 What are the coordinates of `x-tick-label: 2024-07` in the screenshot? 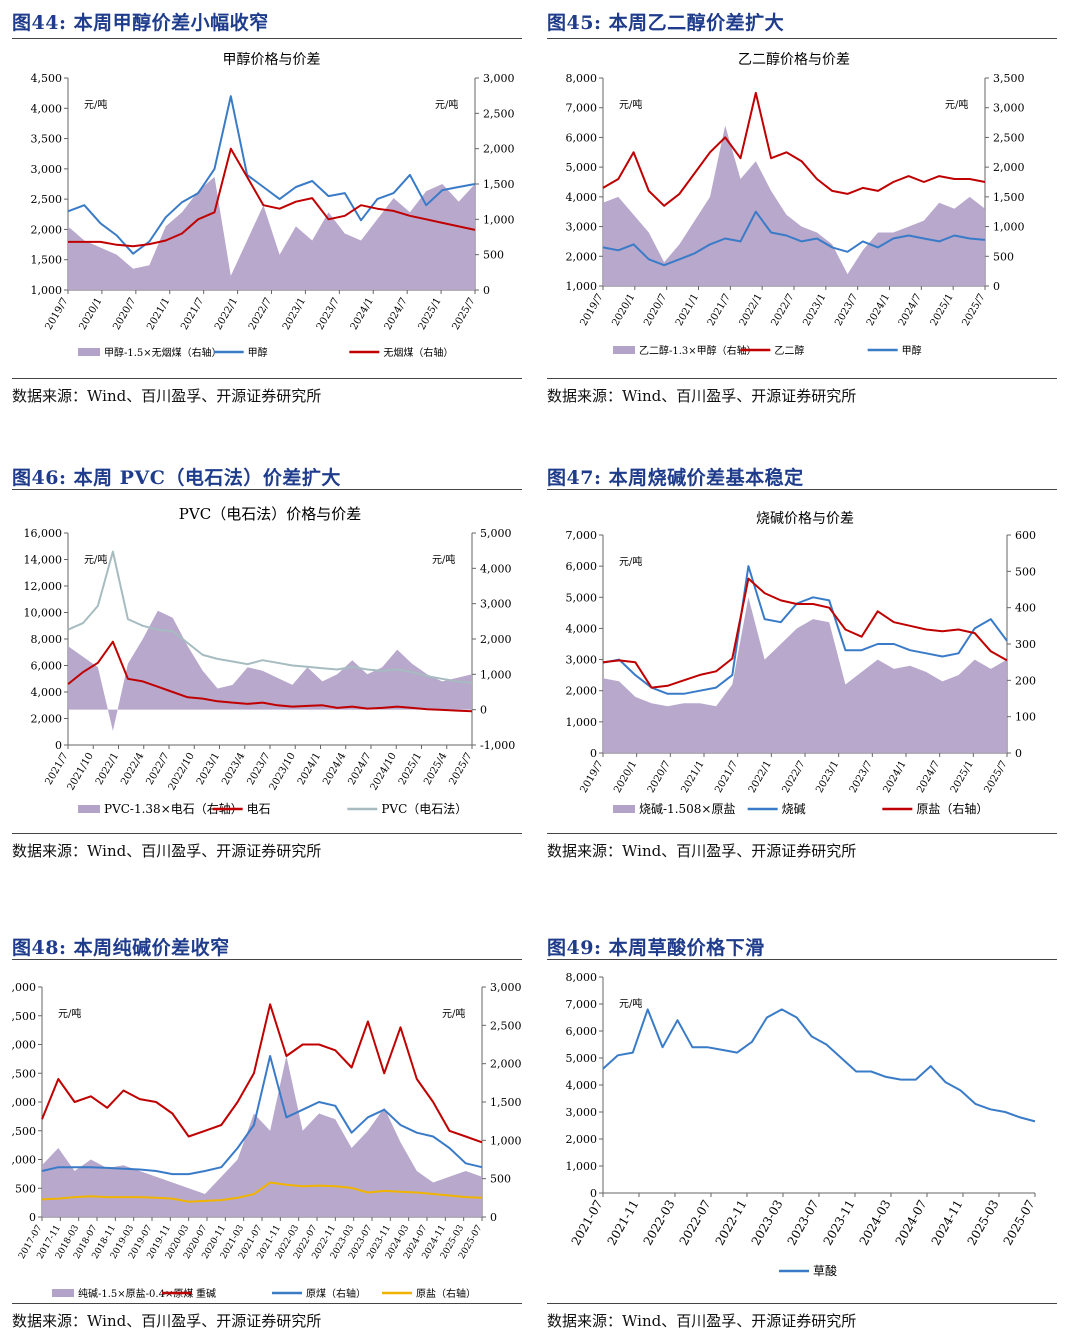 It's located at (911, 1223).